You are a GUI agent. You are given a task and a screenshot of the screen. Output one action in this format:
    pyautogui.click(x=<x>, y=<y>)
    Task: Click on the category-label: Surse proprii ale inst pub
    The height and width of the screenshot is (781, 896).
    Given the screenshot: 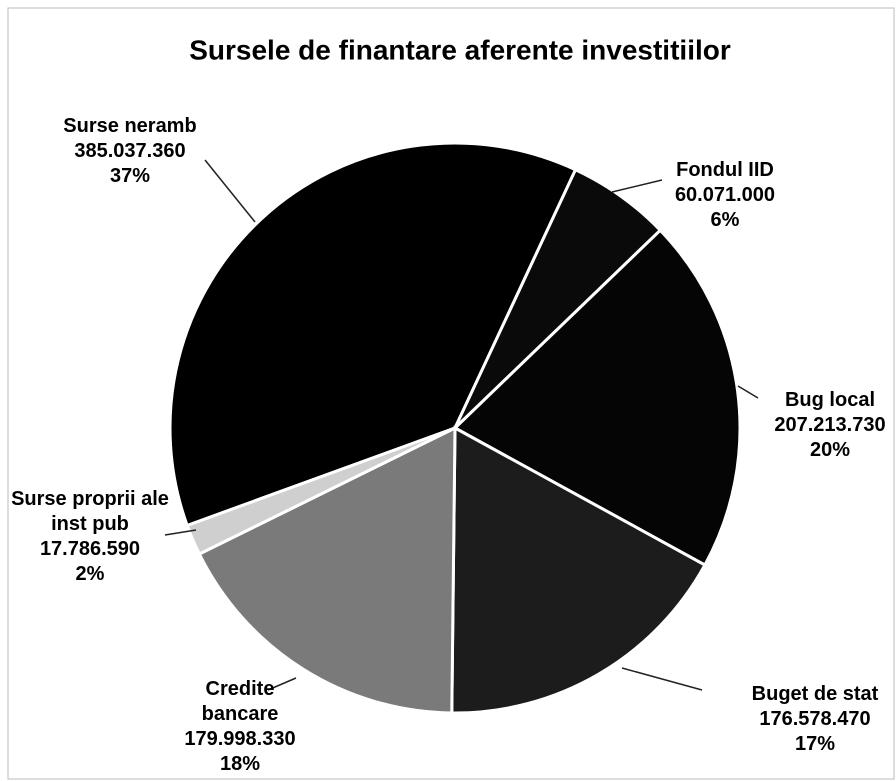 What is the action you would take?
    pyautogui.click(x=90, y=511)
    